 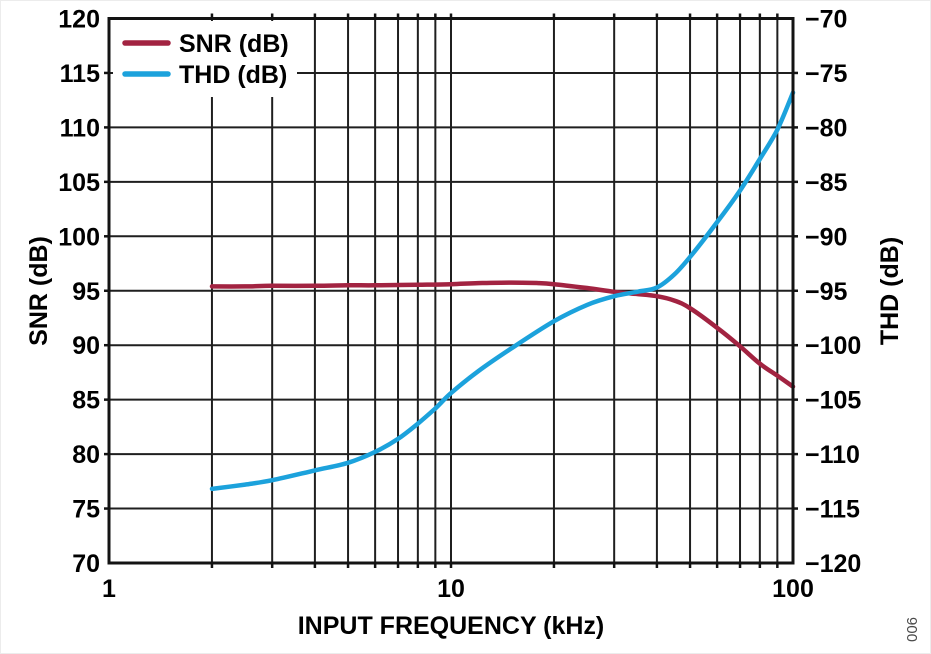 What do you see at coordinates (890, 291) in the screenshot?
I see `right-axis-title: THD (dB)` at bounding box center [890, 291].